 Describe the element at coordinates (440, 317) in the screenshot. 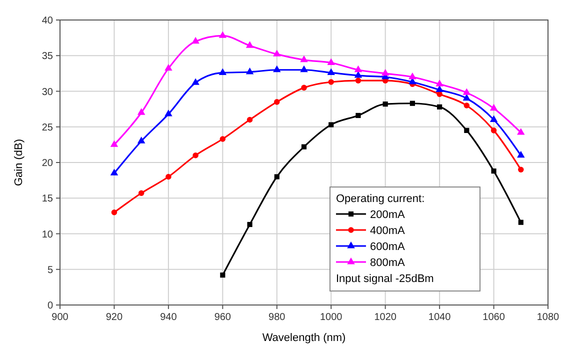

I see `x-tick-label: 1040` at that location.